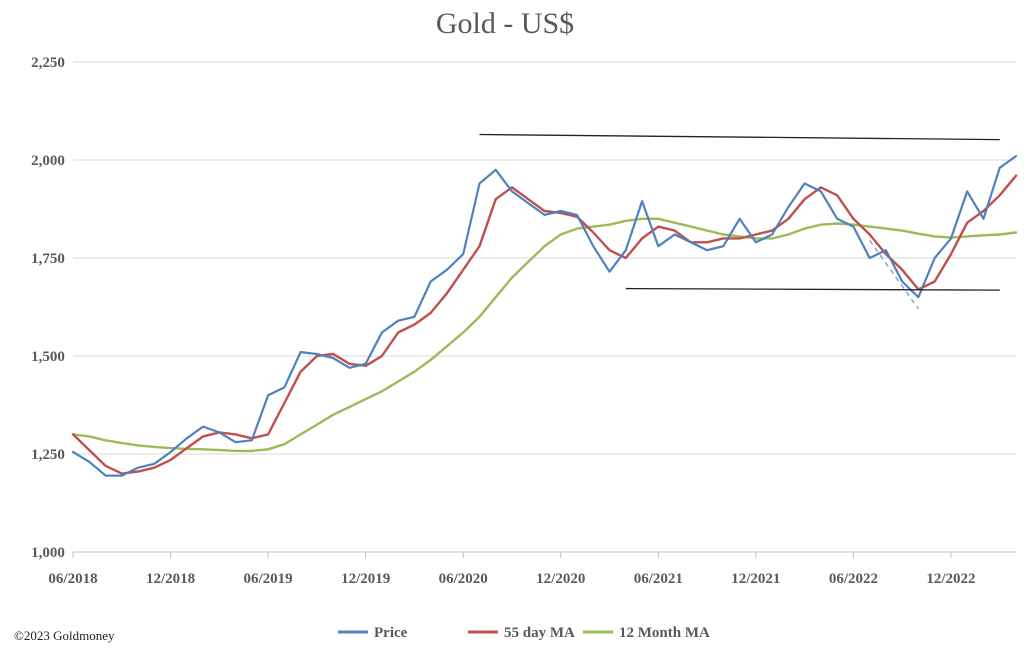  What do you see at coordinates (853, 579) in the screenshot?
I see `x-tick-label: 06/2022` at bounding box center [853, 579].